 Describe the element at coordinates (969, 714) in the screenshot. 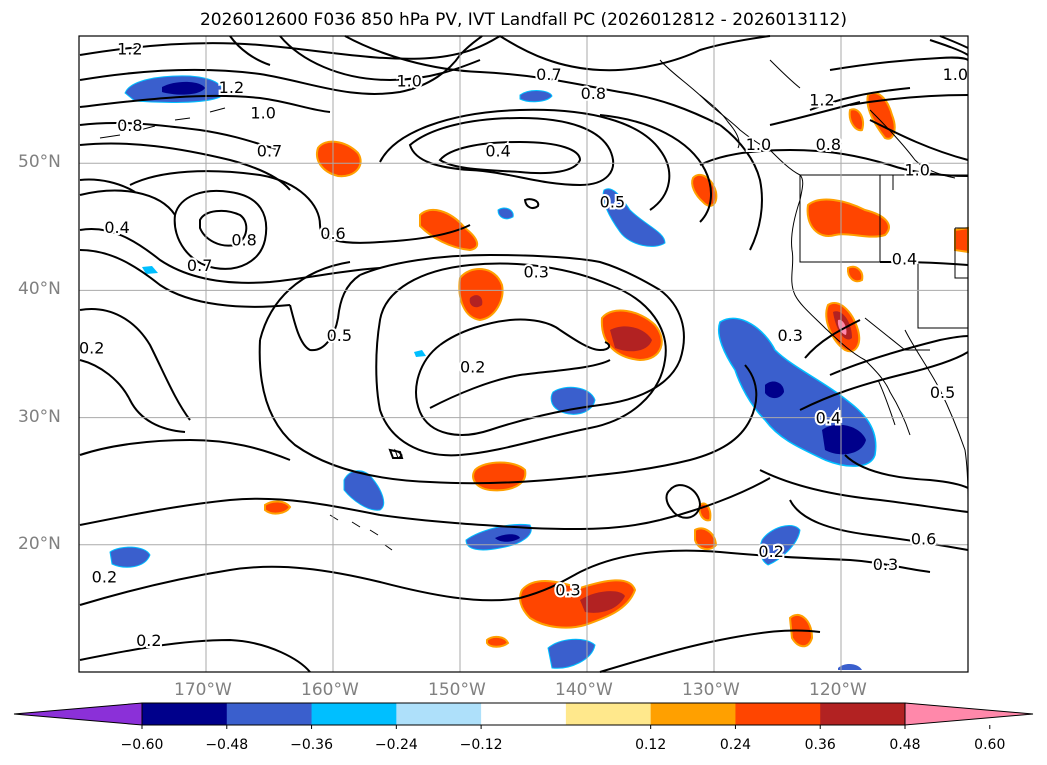

I see `colorbar-extend-high` at that location.